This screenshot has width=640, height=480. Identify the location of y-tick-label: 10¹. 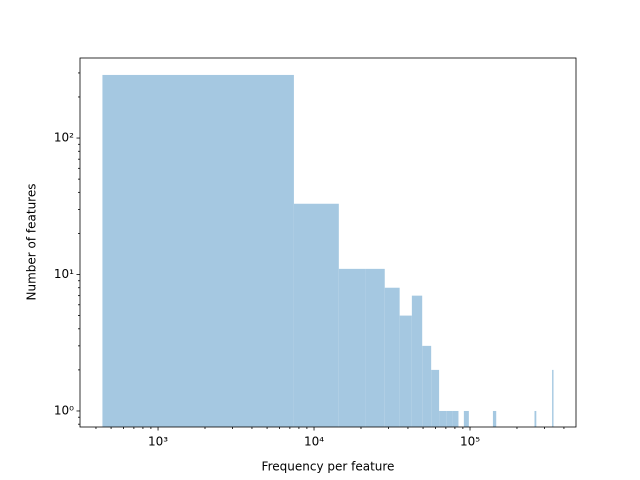
(64, 274).